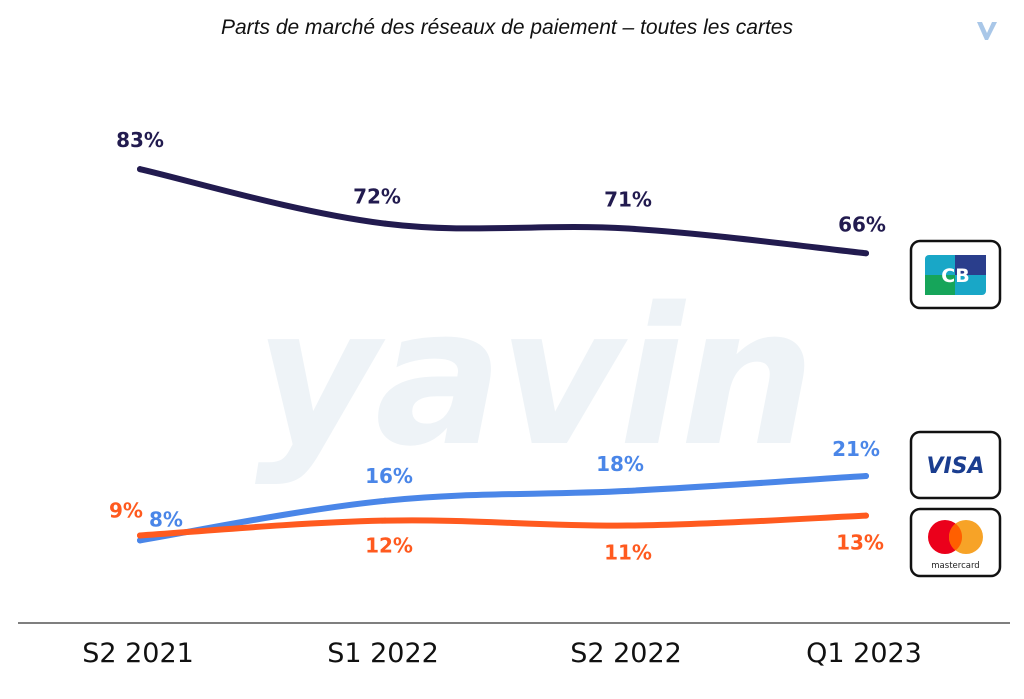 The height and width of the screenshot is (699, 1024). Describe the element at coordinates (628, 553) in the screenshot. I see `data-label-mastercard-2: 11%` at that location.